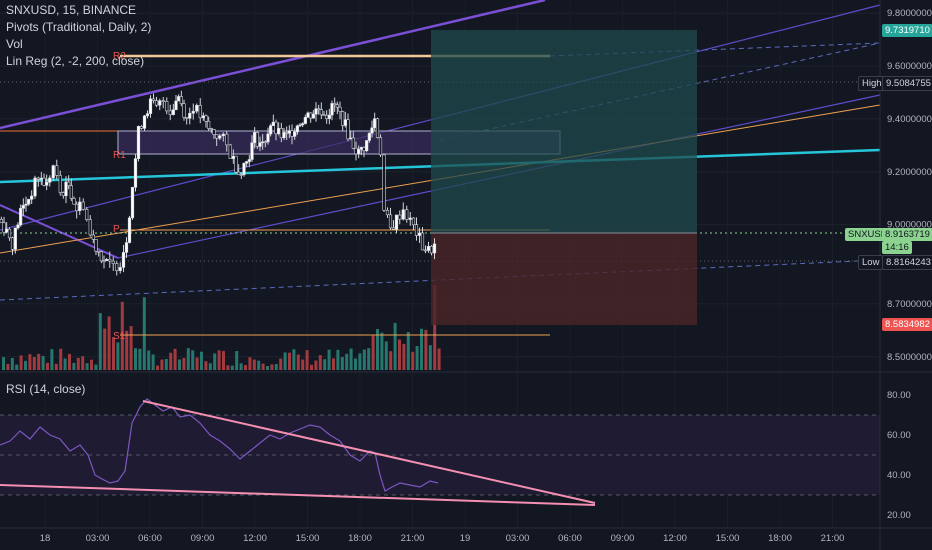 This screenshot has width=932, height=550. What do you see at coordinates (75, 61) in the screenshot?
I see `legend-linreg: Lin Reg (2, -2, 200, close)` at bounding box center [75, 61].